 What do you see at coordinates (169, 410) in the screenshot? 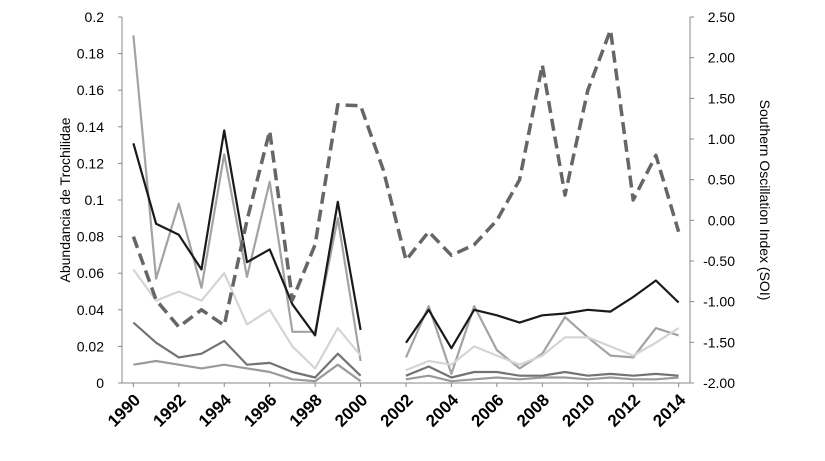
I see `x-tick-label: 1992` at bounding box center [169, 410].